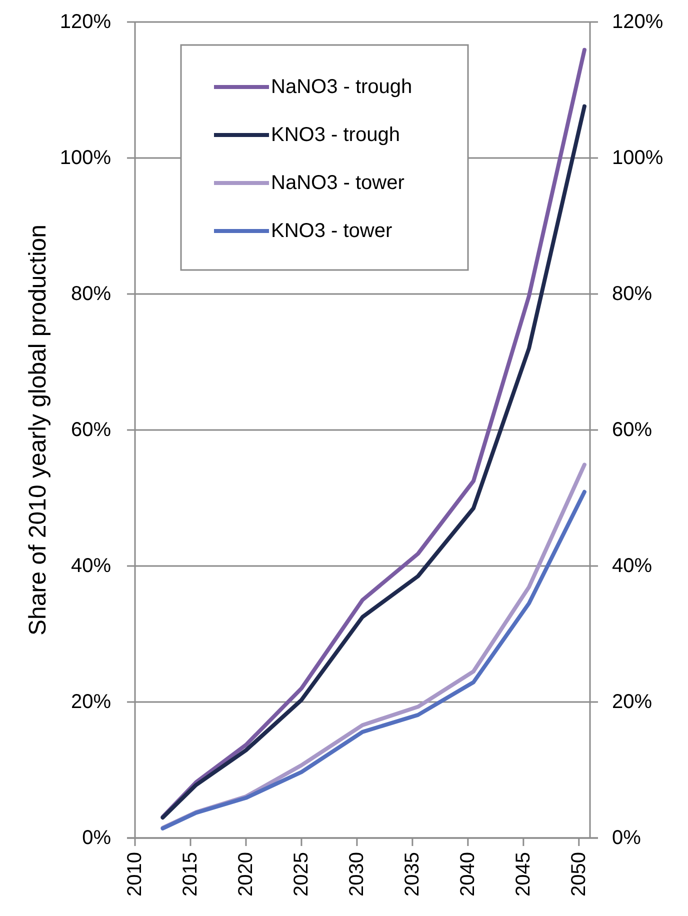 The height and width of the screenshot is (916, 688). What do you see at coordinates (632, 294) in the screenshot?
I see `y2-tick-label: 80%` at bounding box center [632, 294].